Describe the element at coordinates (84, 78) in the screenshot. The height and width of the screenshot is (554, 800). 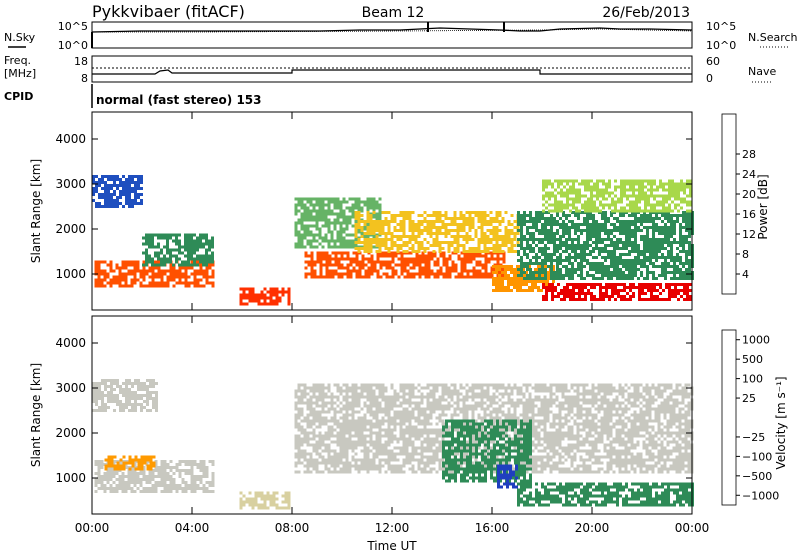
I see `freq-tick: 8` at that location.